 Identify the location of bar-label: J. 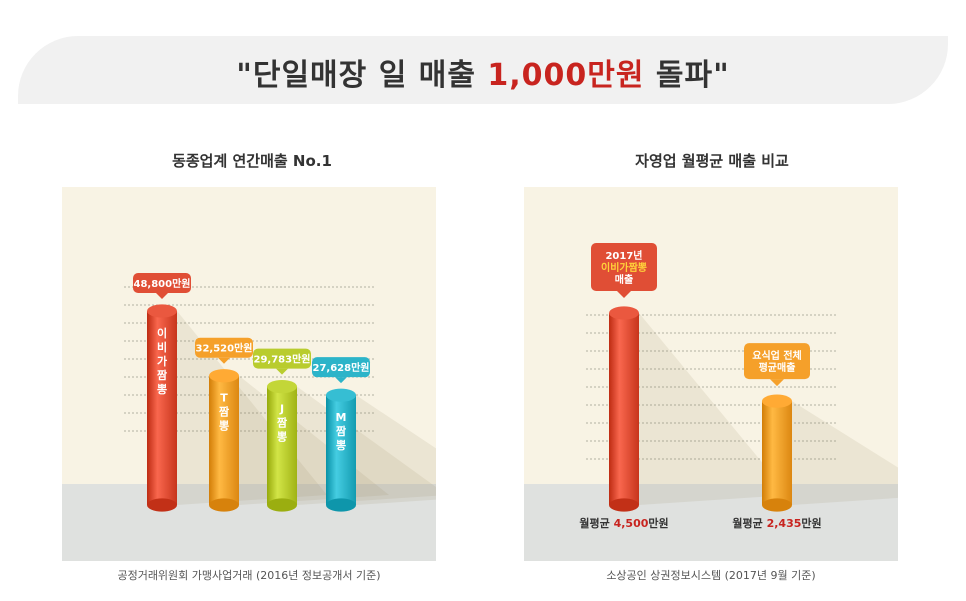
(281, 409).